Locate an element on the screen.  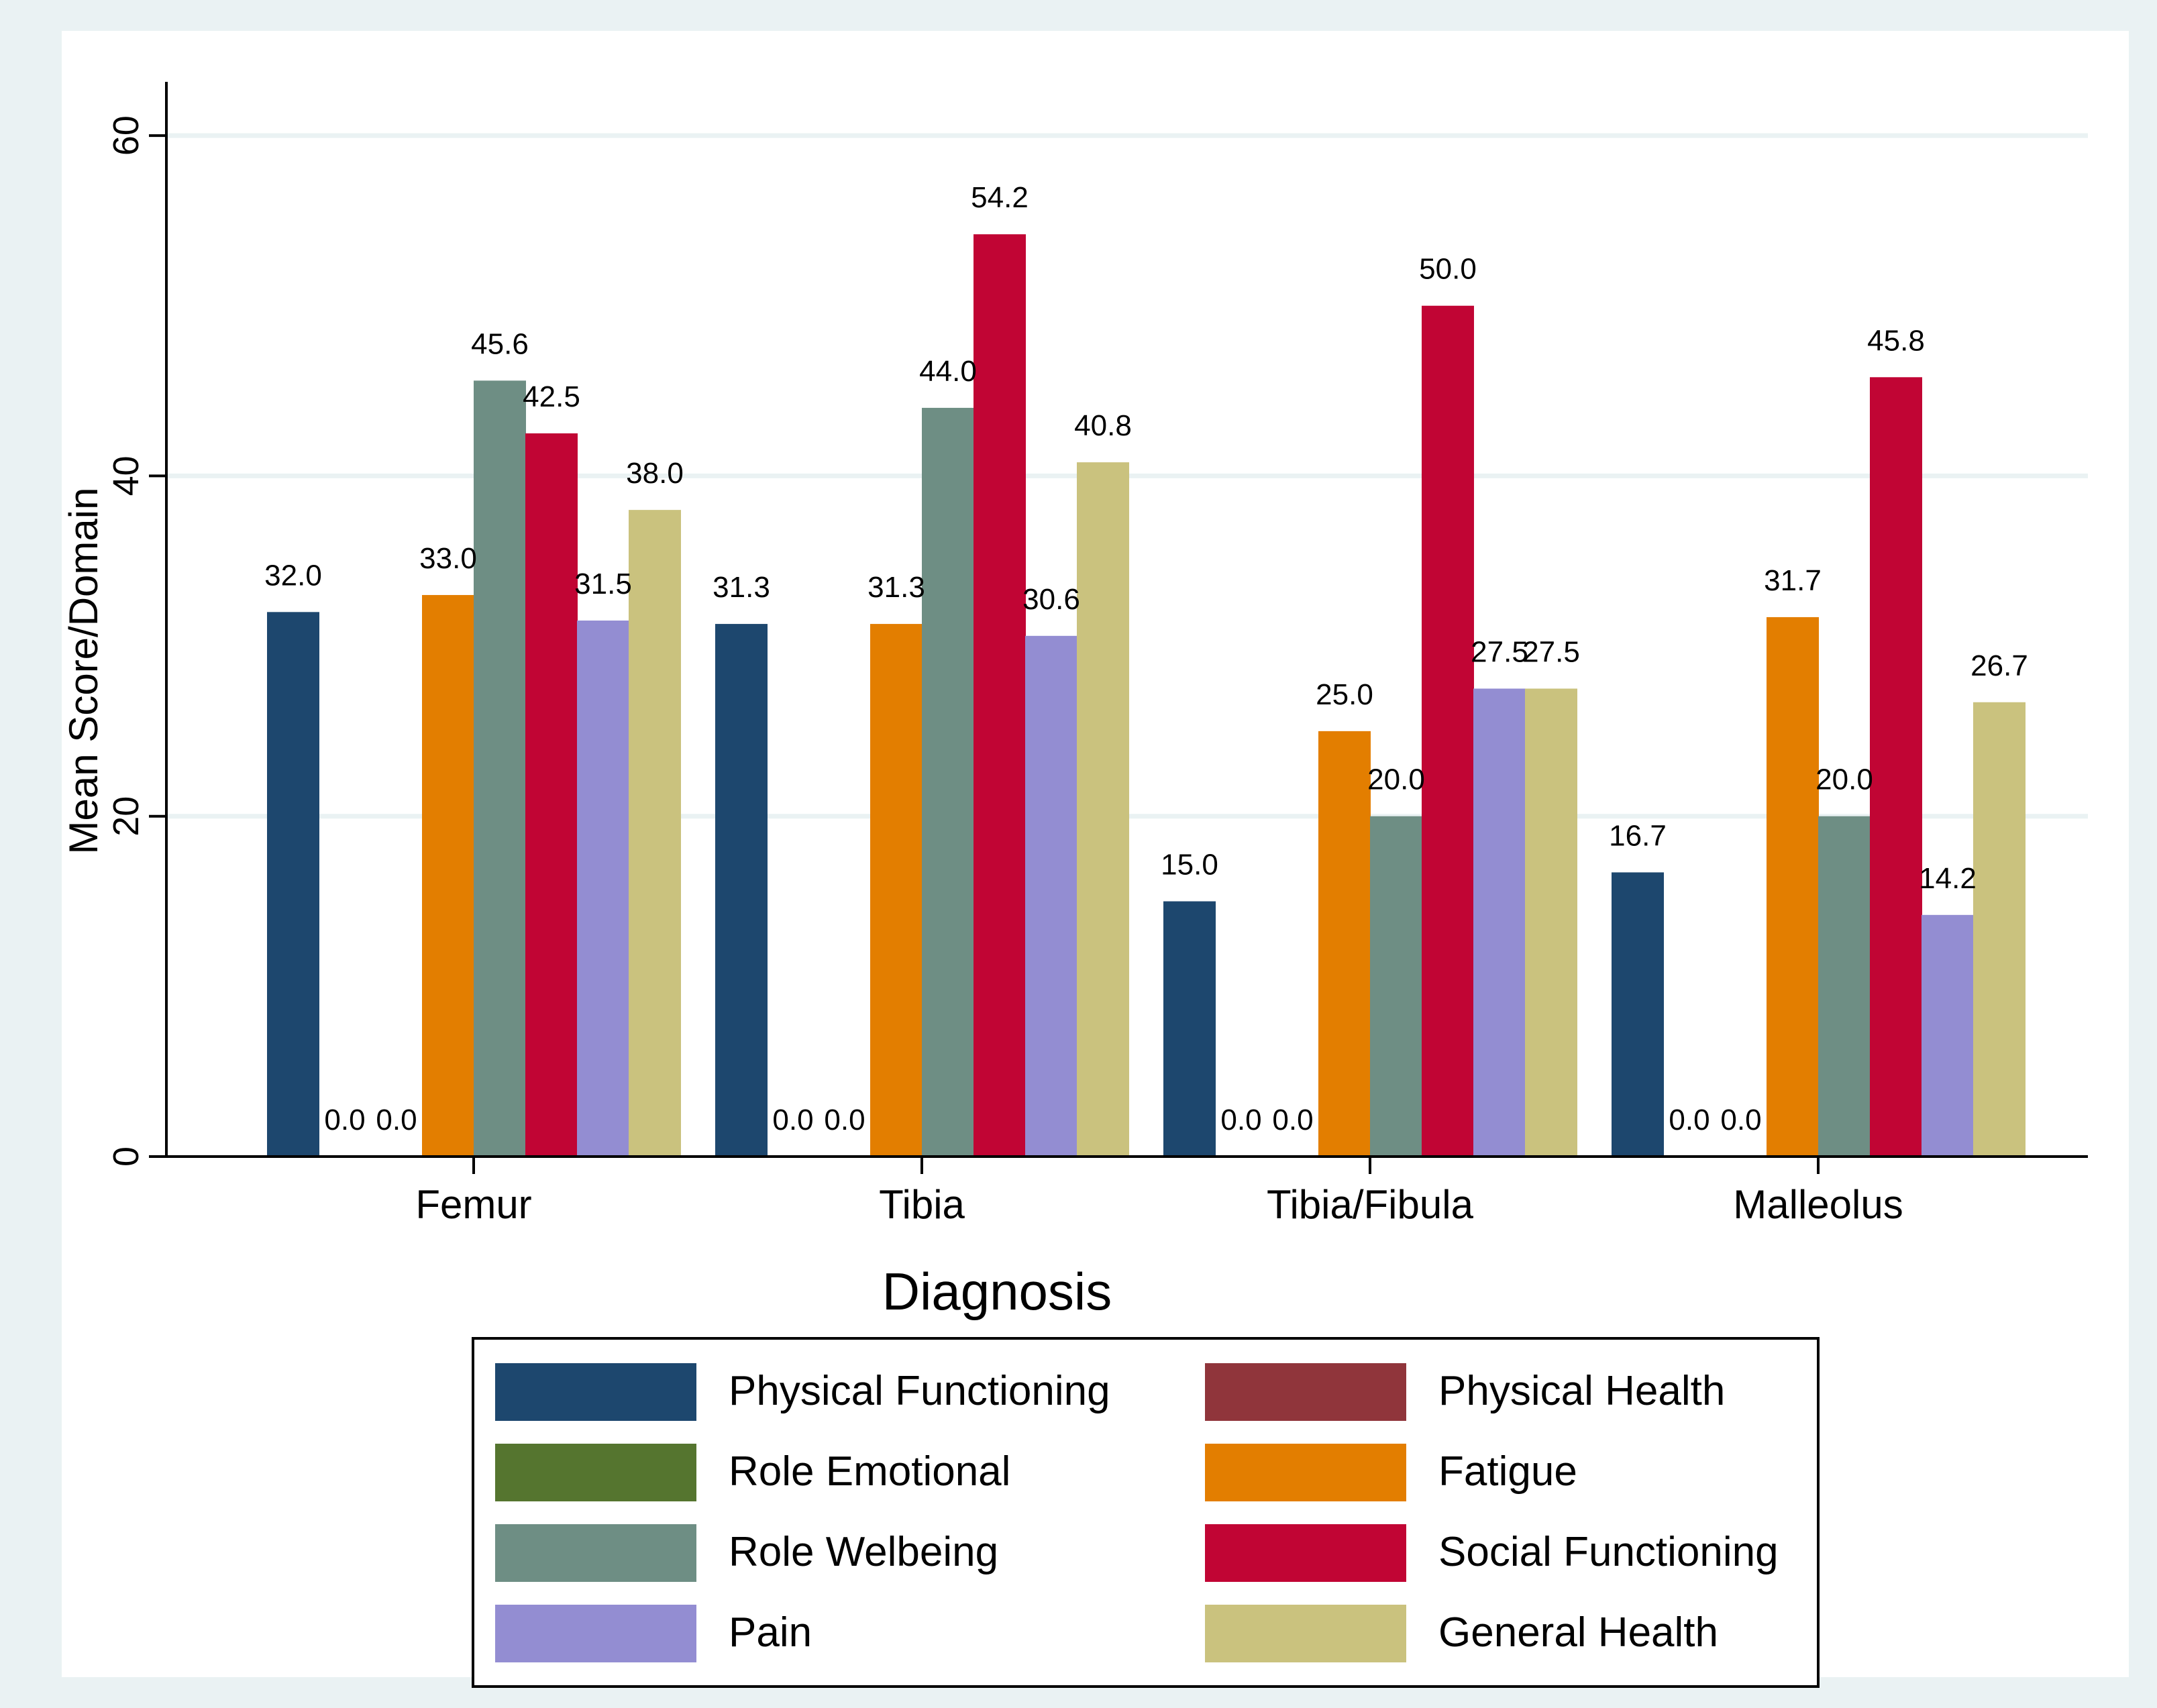
data-label: 15.0 is located at coordinates (1189, 866).